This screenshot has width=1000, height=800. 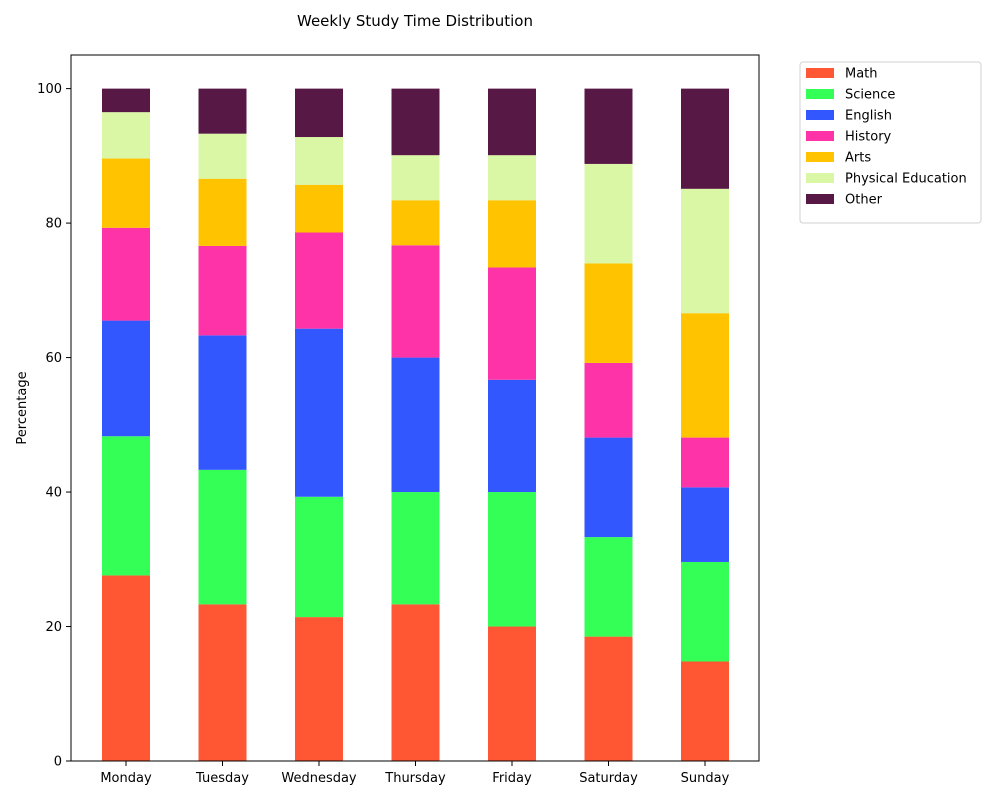 I want to click on y-tick-label: 60, so click(x=53, y=358).